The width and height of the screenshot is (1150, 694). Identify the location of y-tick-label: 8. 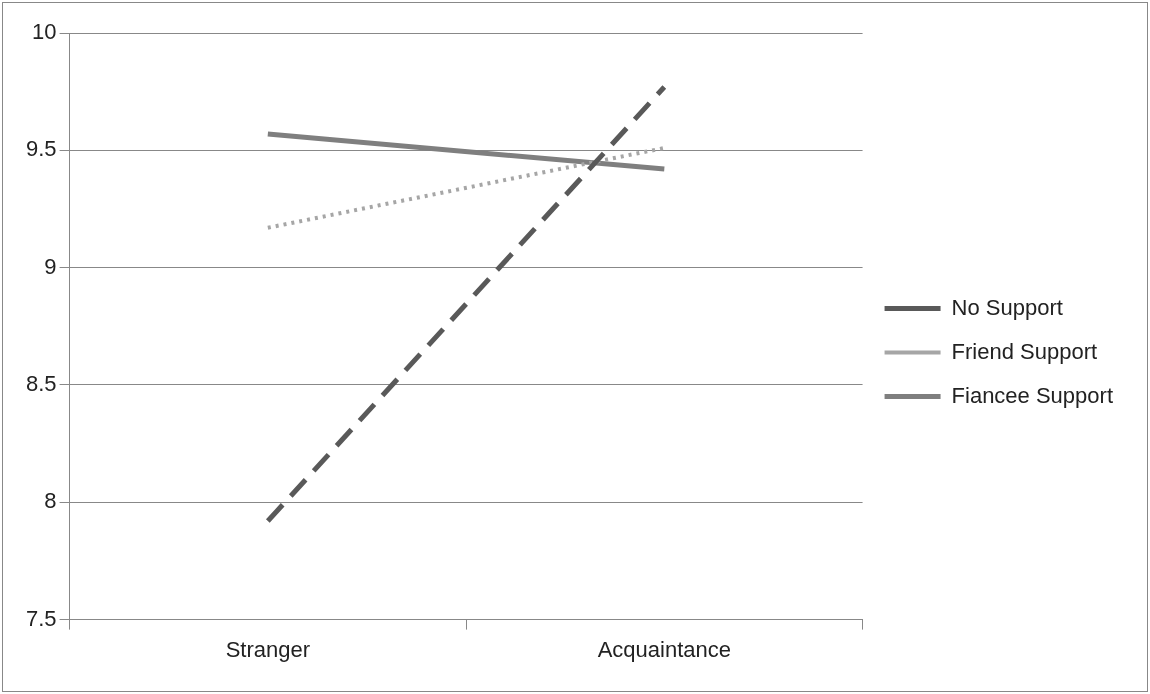
(50, 501).